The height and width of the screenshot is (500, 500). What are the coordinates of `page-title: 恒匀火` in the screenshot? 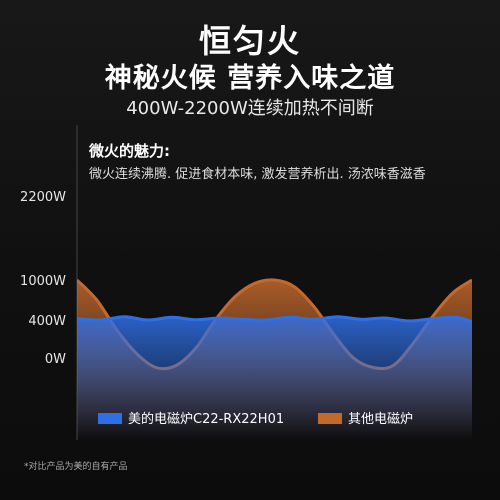 It's located at (249, 41).